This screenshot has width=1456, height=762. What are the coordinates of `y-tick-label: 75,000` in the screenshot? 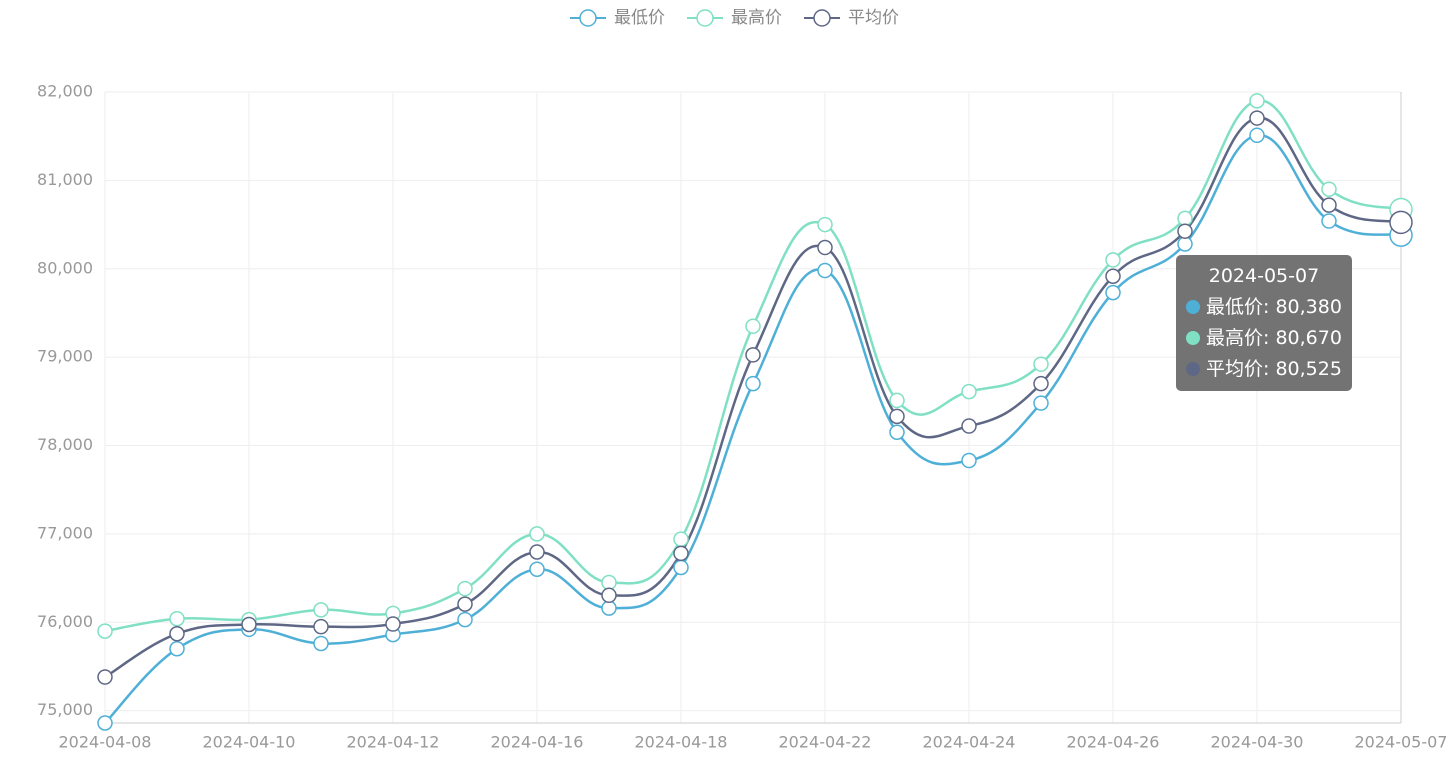 It's located at (65, 709).